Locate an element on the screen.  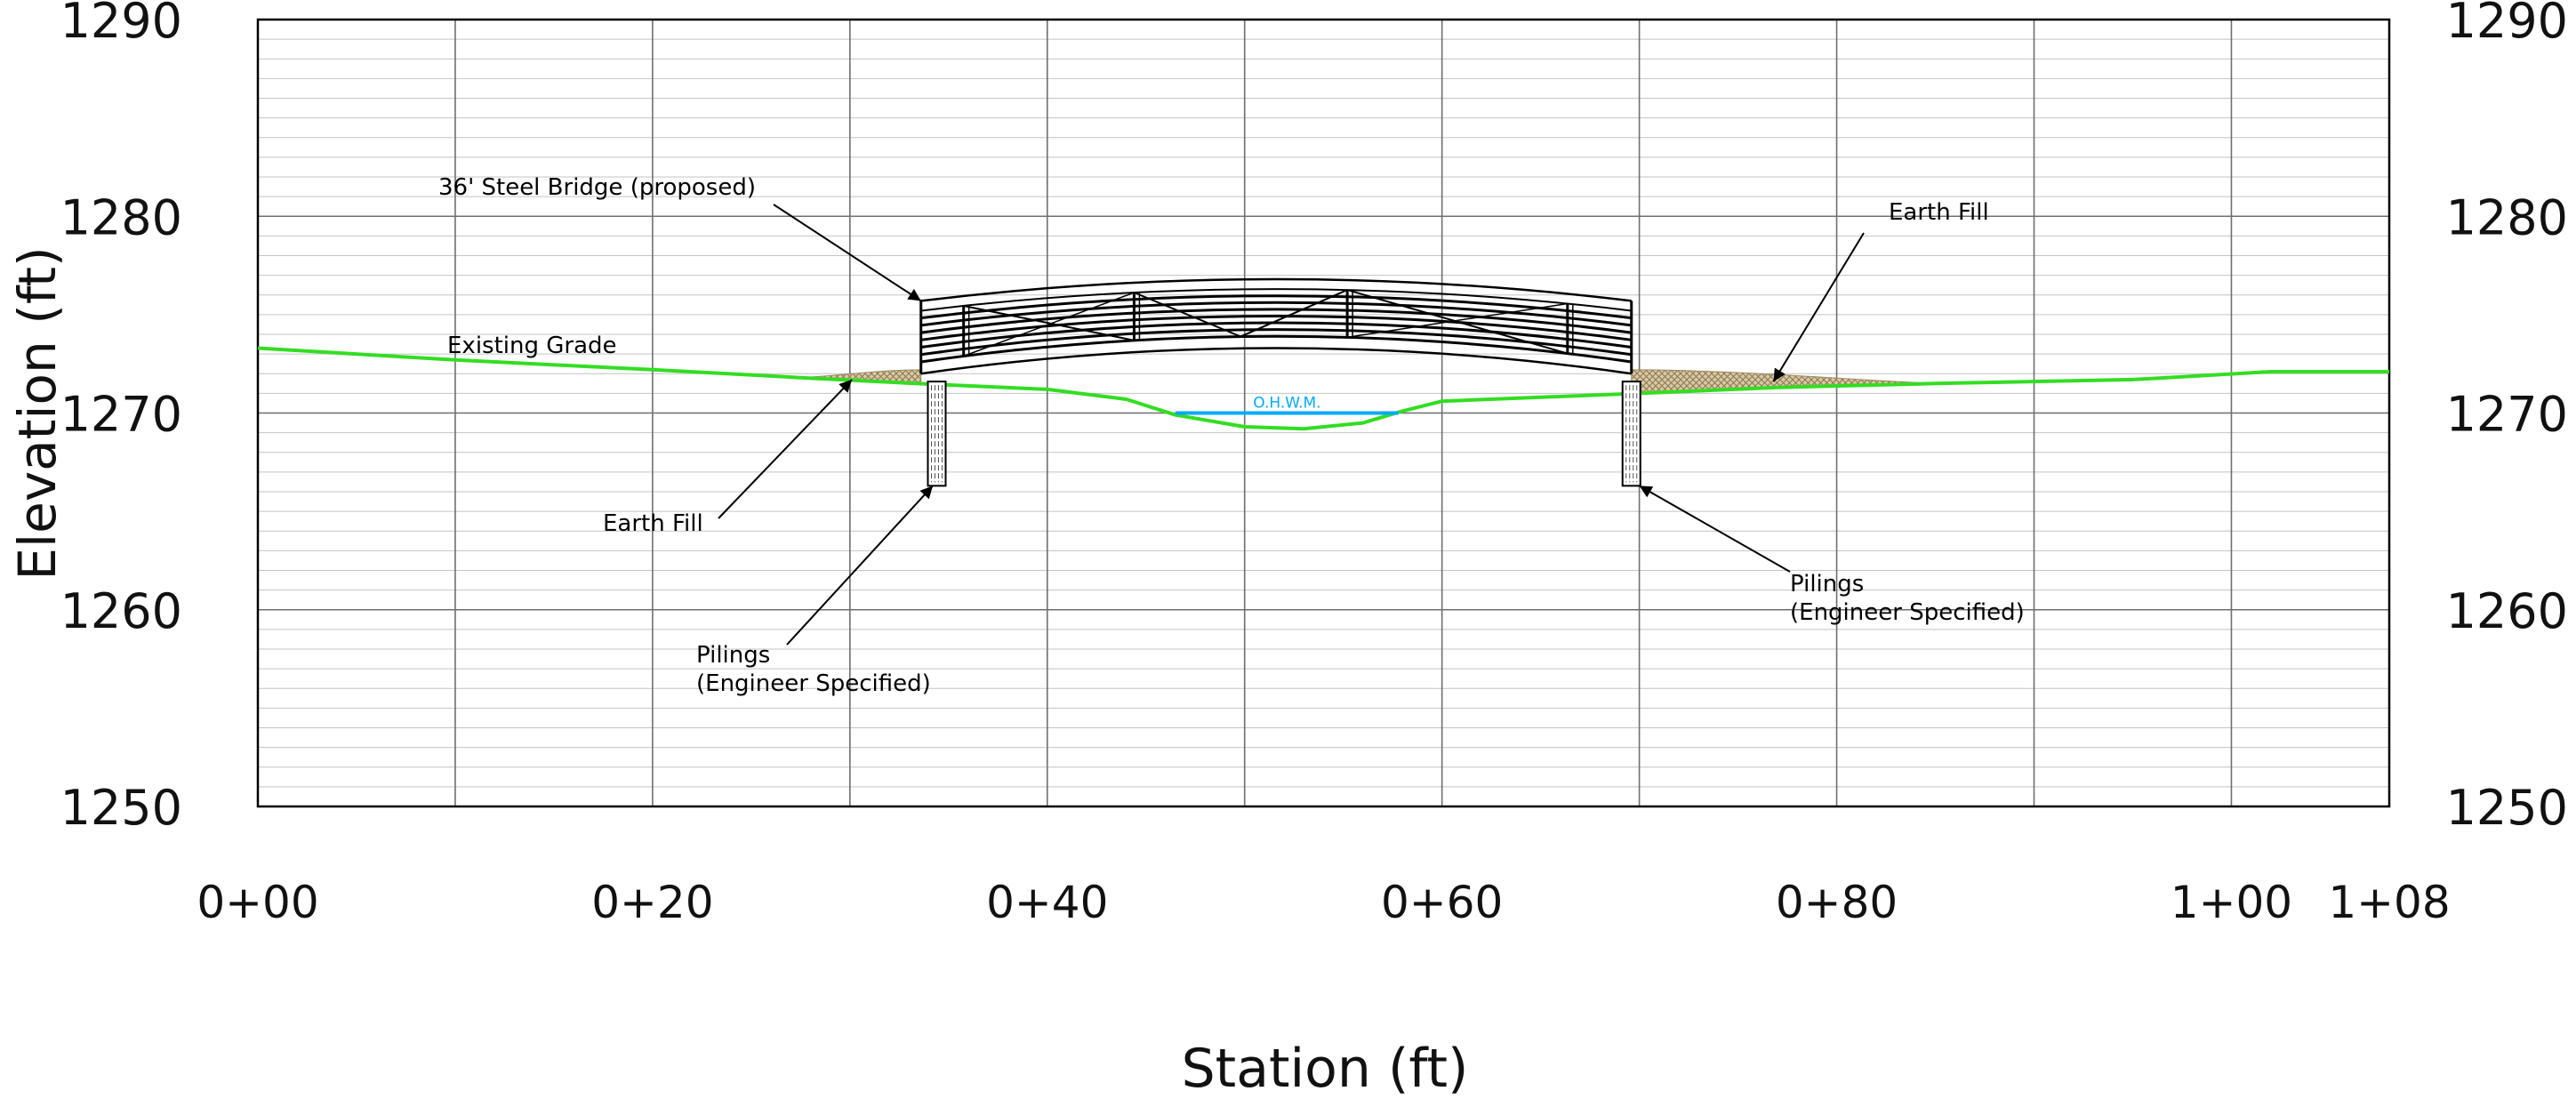
annotation-pilings-right: Pilings(Engineer Specified) is located at coordinates (1832, 555).